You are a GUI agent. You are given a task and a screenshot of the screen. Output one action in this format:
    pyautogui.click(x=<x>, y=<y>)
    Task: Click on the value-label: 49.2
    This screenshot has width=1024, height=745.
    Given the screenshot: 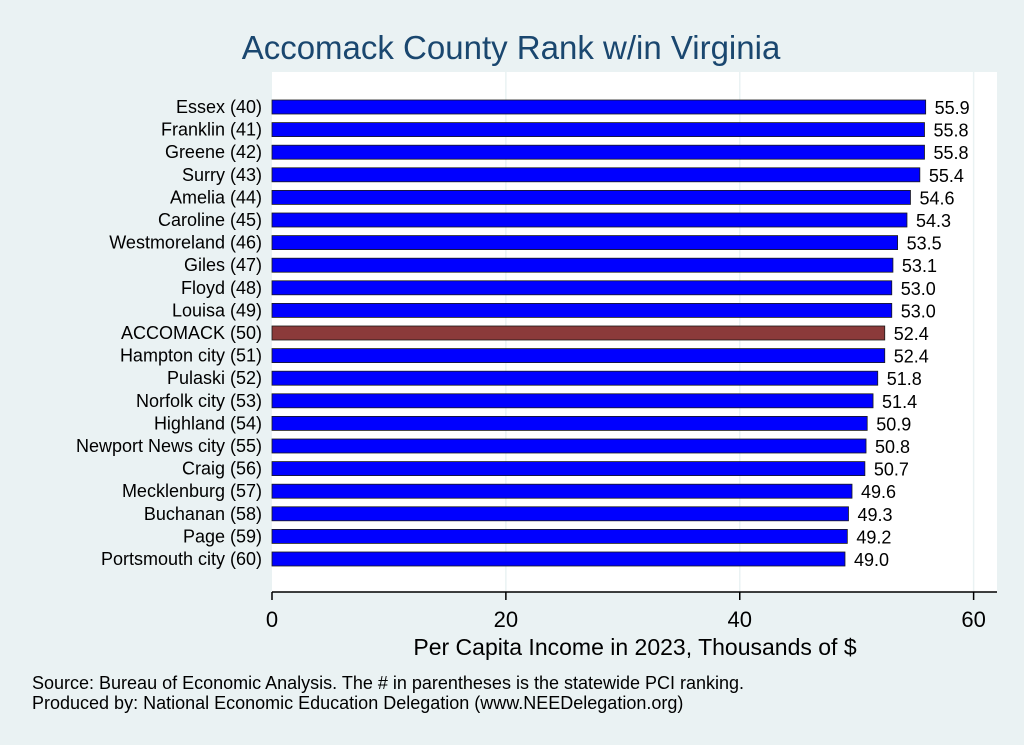 What is the action you would take?
    pyautogui.click(x=873, y=537)
    